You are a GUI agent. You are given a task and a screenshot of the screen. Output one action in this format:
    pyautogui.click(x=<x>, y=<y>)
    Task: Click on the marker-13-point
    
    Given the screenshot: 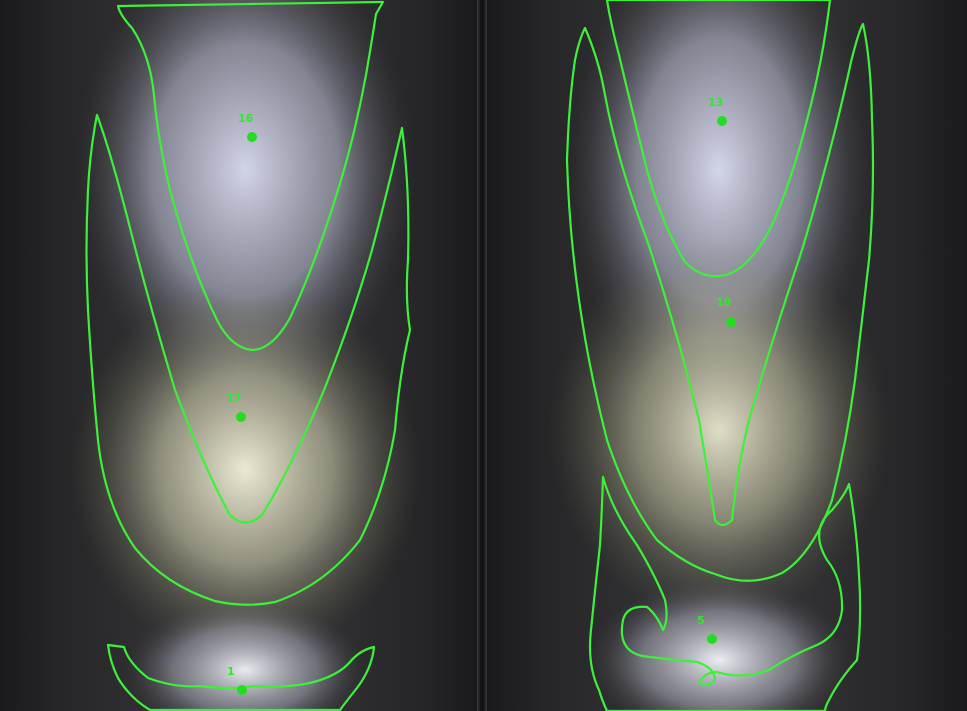 What is the action you would take?
    pyautogui.click(x=722, y=121)
    